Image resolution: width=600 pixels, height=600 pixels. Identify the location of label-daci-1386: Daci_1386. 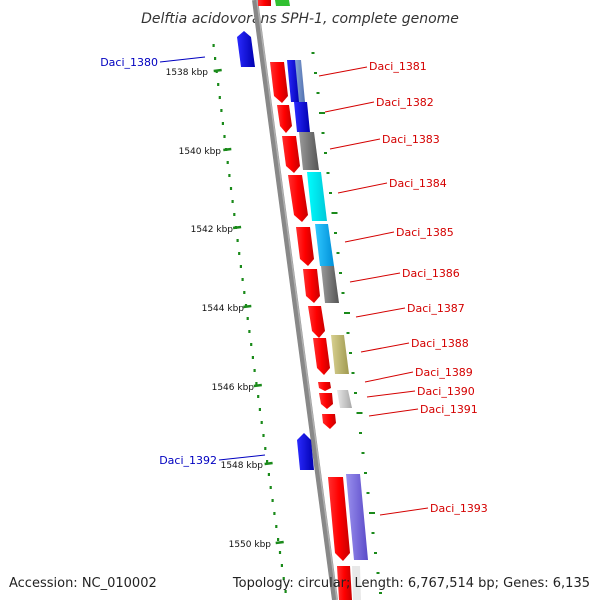
(431, 273).